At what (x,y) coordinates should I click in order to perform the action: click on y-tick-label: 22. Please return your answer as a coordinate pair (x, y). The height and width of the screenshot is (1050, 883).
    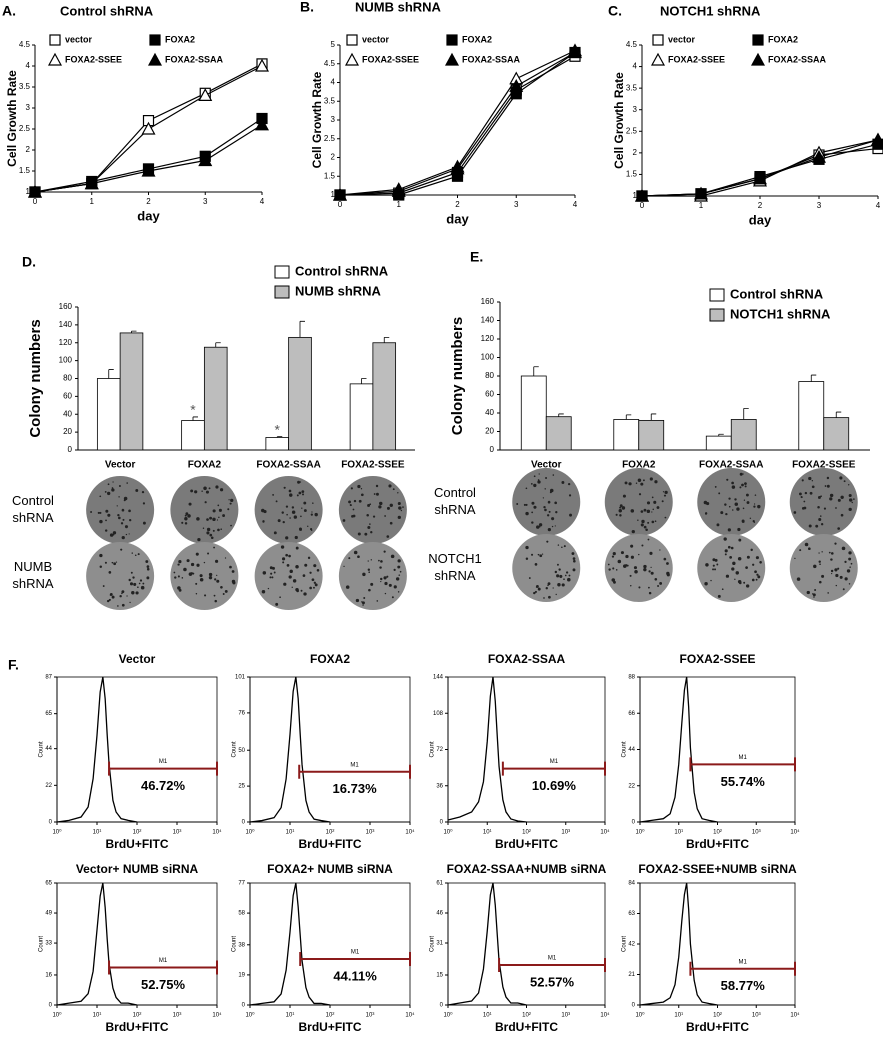
    Looking at the image, I should click on (48, 786).